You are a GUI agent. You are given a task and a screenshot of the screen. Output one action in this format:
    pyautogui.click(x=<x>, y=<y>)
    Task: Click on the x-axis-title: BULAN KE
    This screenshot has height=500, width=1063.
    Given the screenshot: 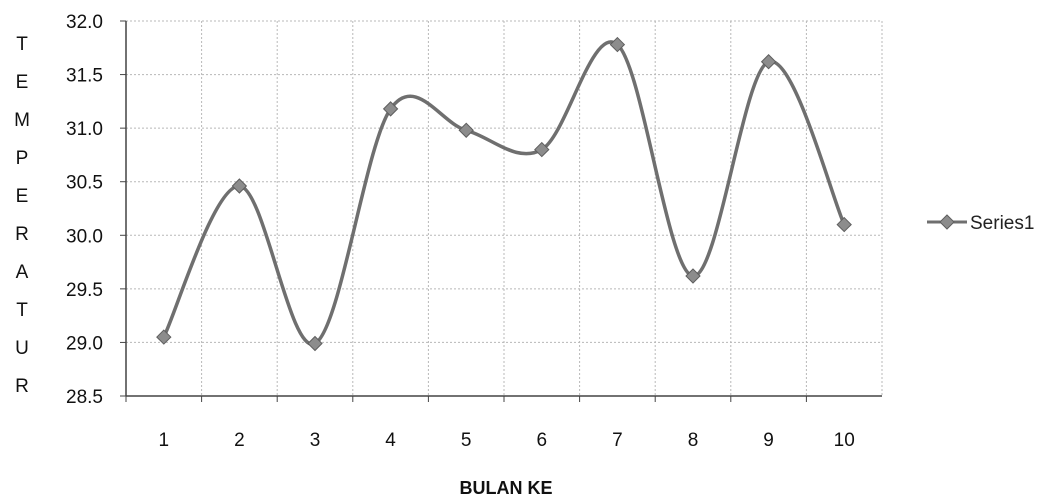 What is the action you would take?
    pyautogui.click(x=506, y=488)
    